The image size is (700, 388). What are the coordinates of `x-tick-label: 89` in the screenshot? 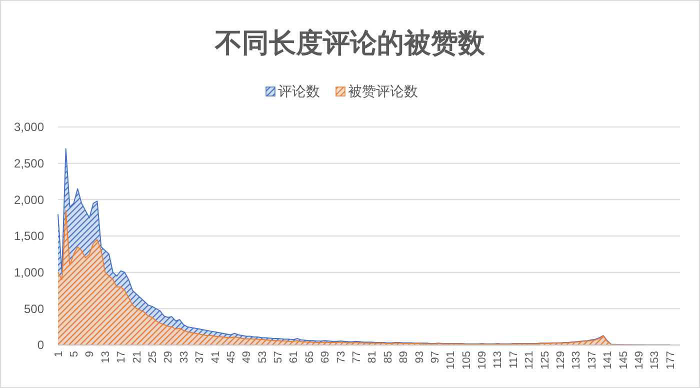 It's located at (404, 357).